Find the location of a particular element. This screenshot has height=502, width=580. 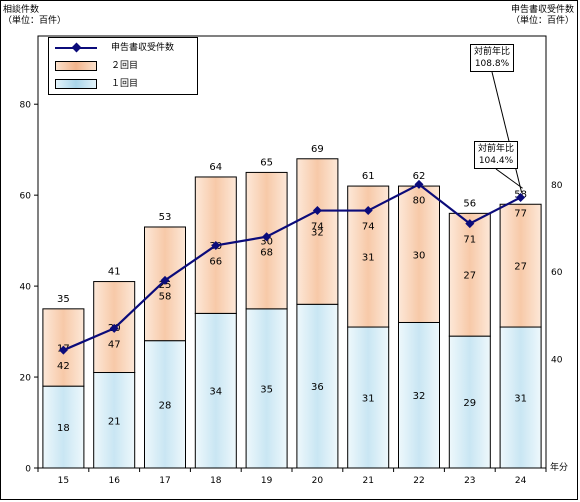

right-axis-title: 申告書収受件数 is located at coordinates (542, 10).